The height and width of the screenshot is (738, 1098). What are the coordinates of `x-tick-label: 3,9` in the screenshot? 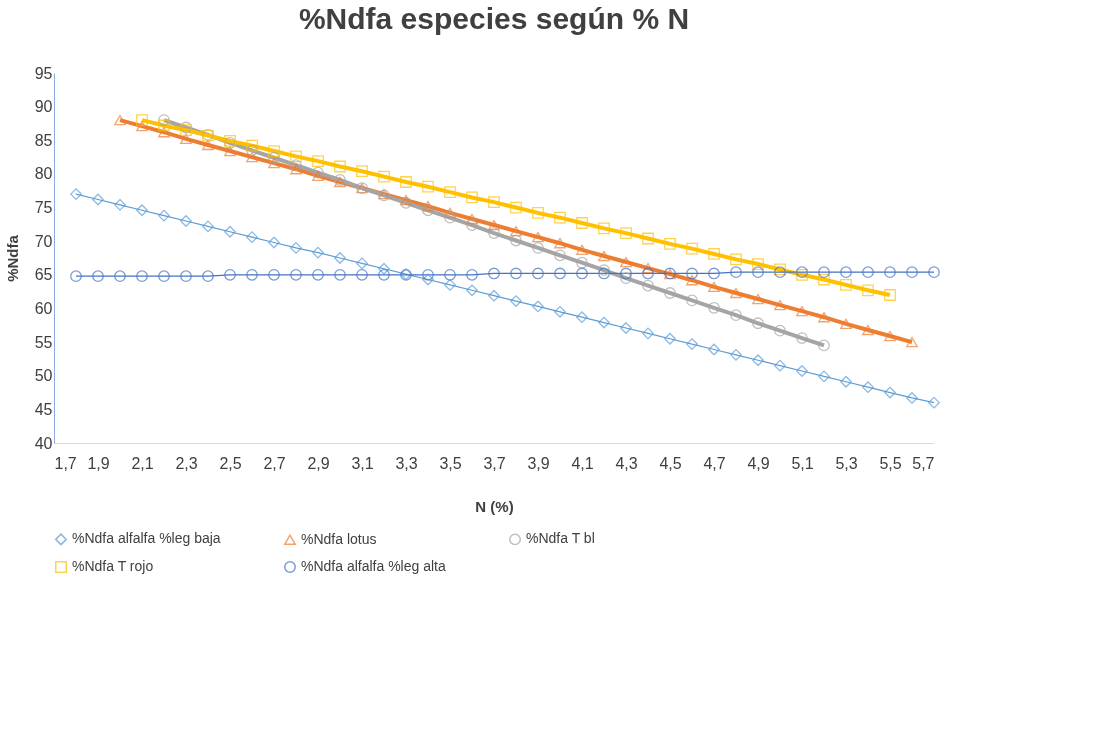 It's located at (538, 463).